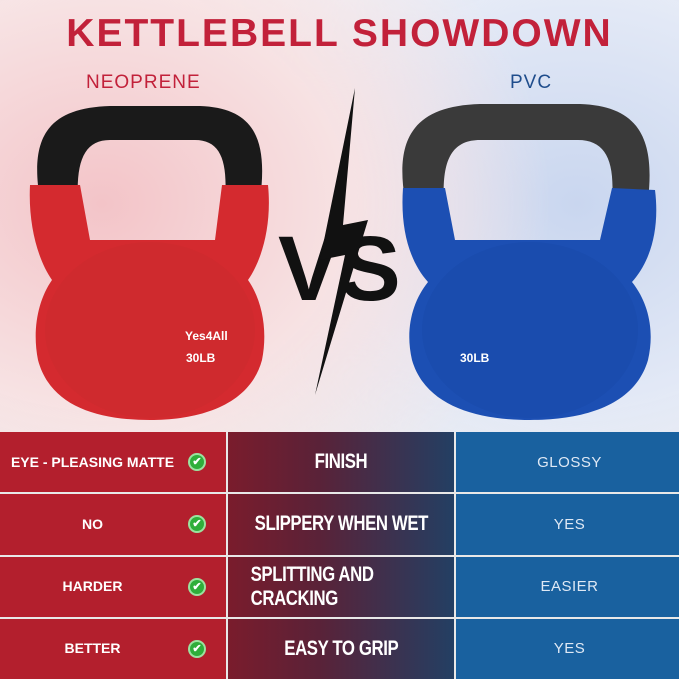 The width and height of the screenshot is (679, 679). I want to click on neoprene-value: NO, so click(92, 523).